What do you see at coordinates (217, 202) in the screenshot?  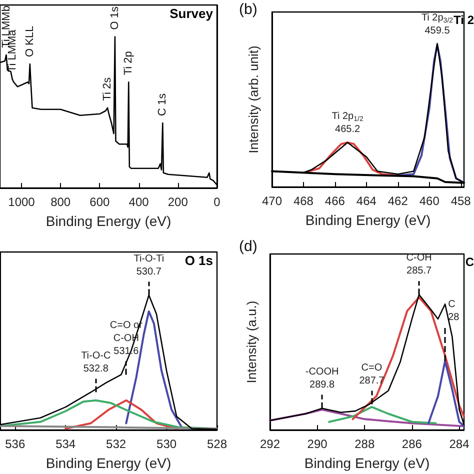 I see `x-tick-label: 0` at bounding box center [217, 202].